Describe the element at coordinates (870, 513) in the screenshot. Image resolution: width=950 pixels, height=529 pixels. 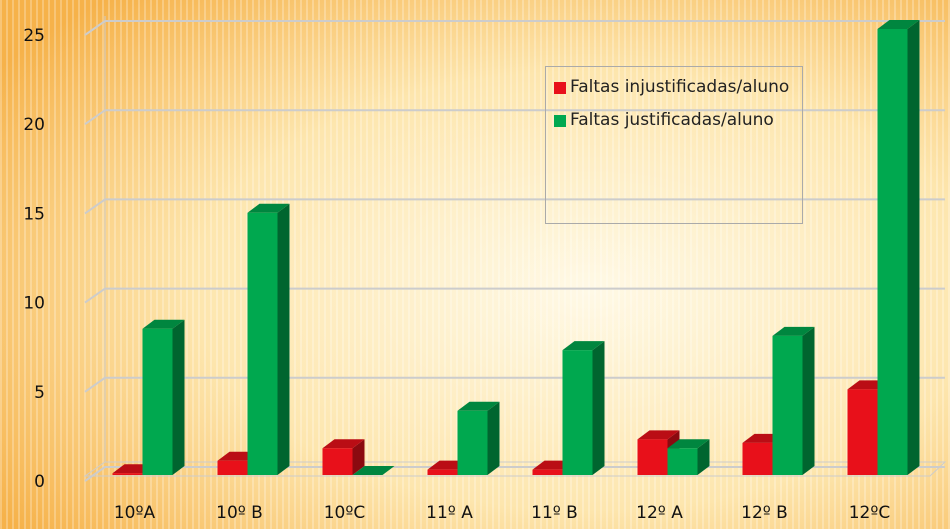
I see `x-tick-label: 12ºC` at that location.